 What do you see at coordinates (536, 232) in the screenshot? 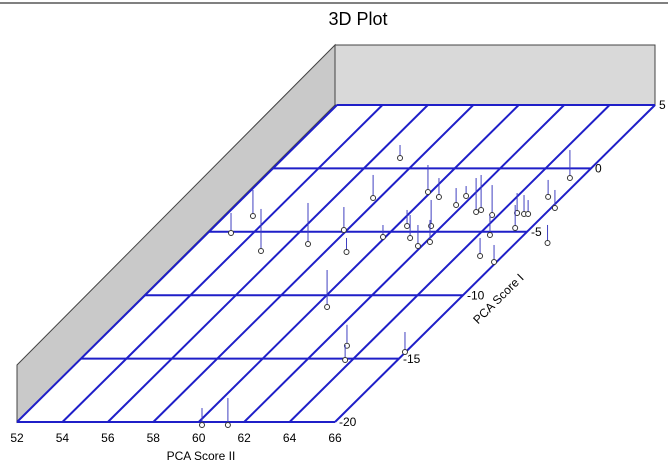
I see `y-tick-label: -5` at bounding box center [536, 232].